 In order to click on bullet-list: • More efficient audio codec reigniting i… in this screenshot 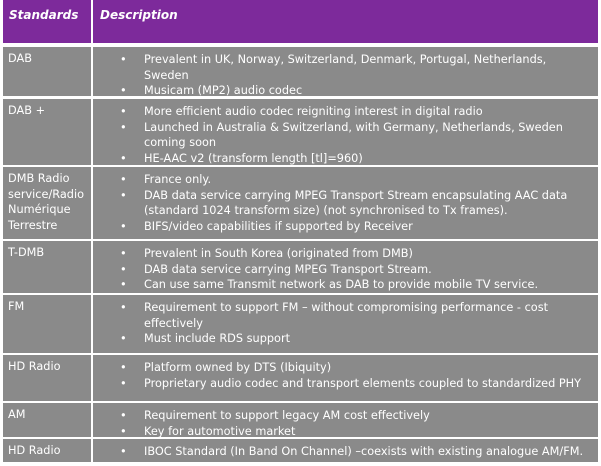, I will do `click(341, 135)`.